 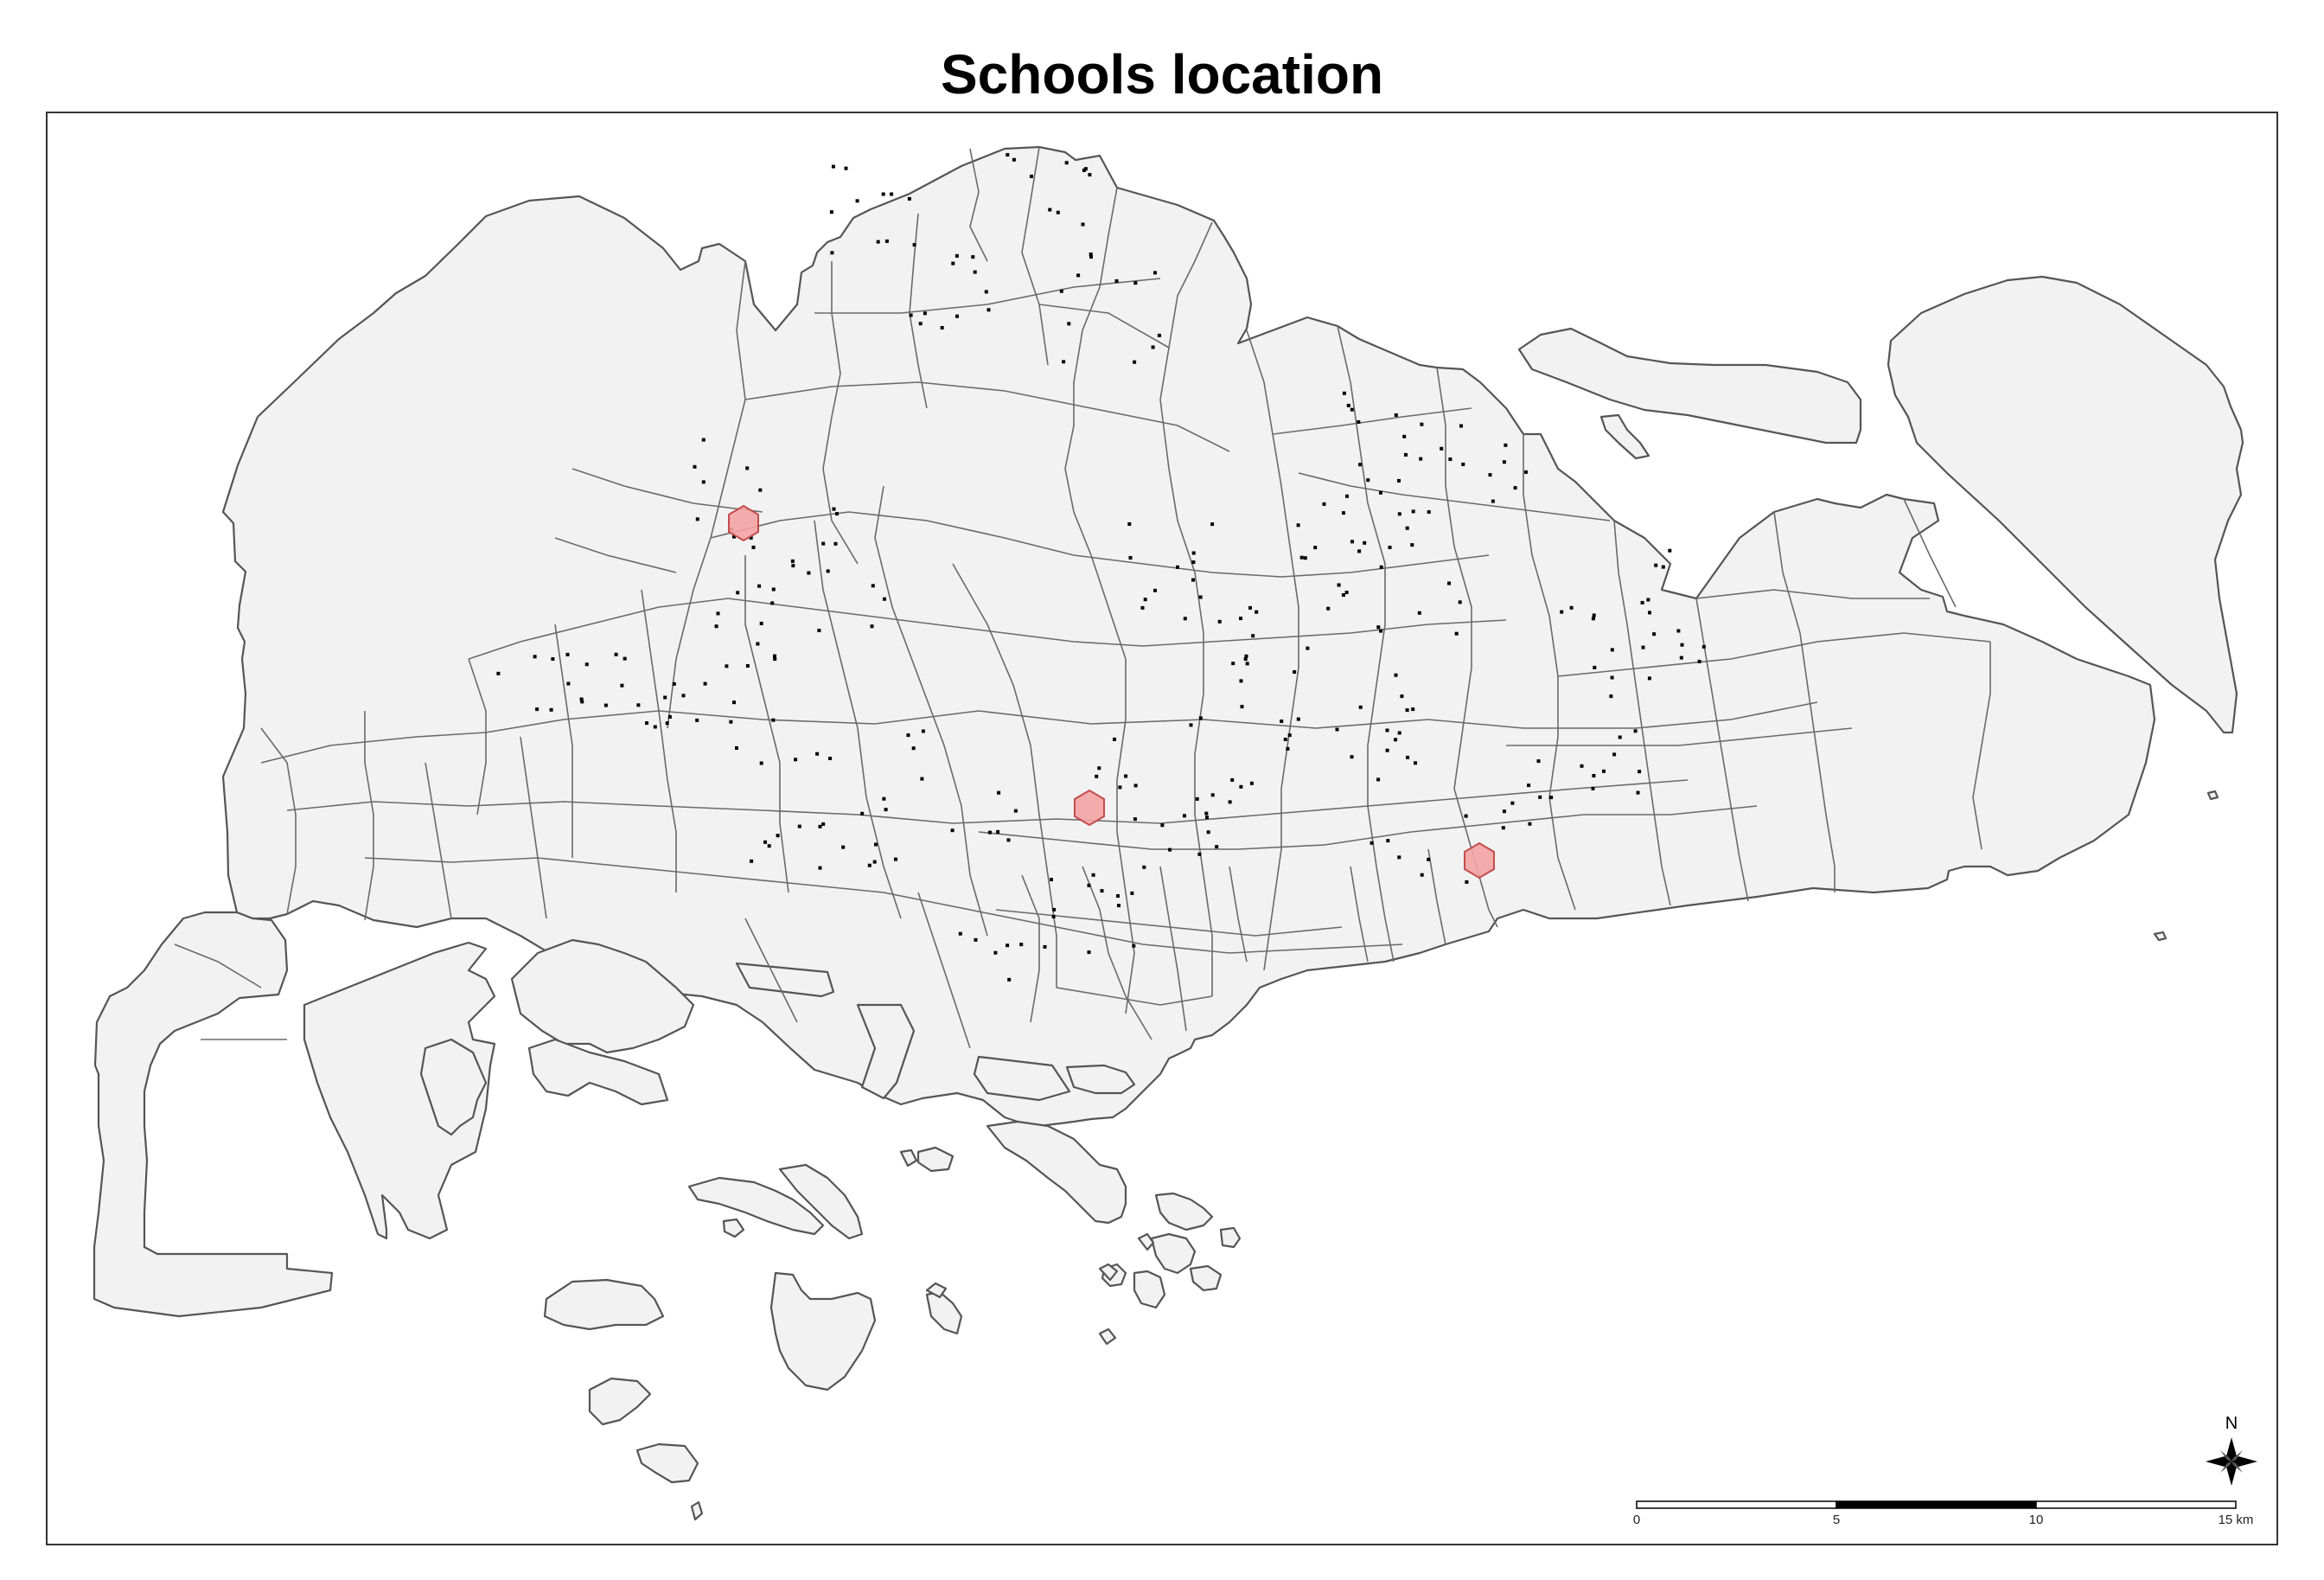 I want to click on north-arrow-icon: N, so click(x=2231, y=1450).